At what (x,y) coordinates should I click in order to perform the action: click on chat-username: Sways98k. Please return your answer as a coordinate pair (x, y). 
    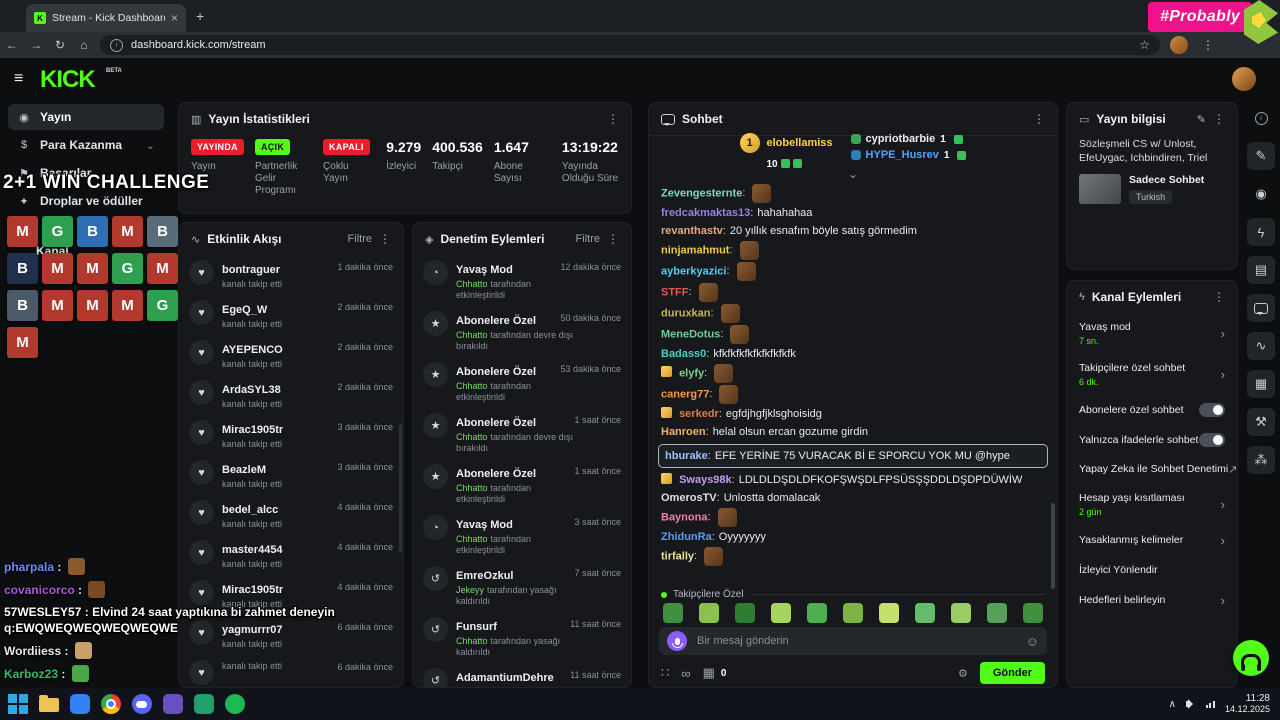
    Looking at the image, I should click on (705, 480).